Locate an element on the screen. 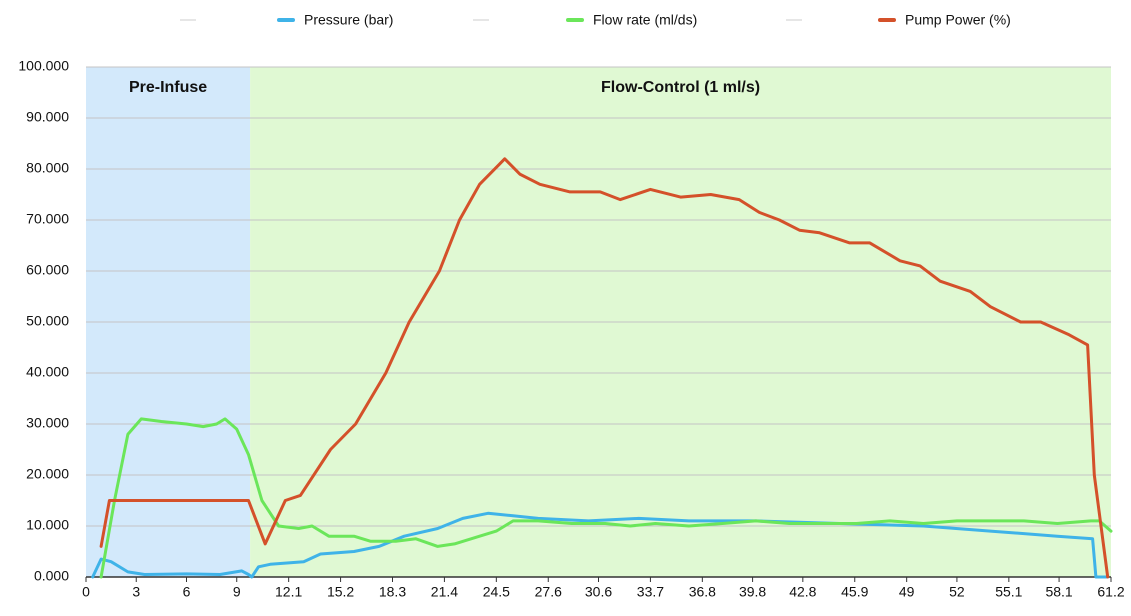 This screenshot has height=616, width=1131. x-tick-label: 33.7 is located at coordinates (650, 592).